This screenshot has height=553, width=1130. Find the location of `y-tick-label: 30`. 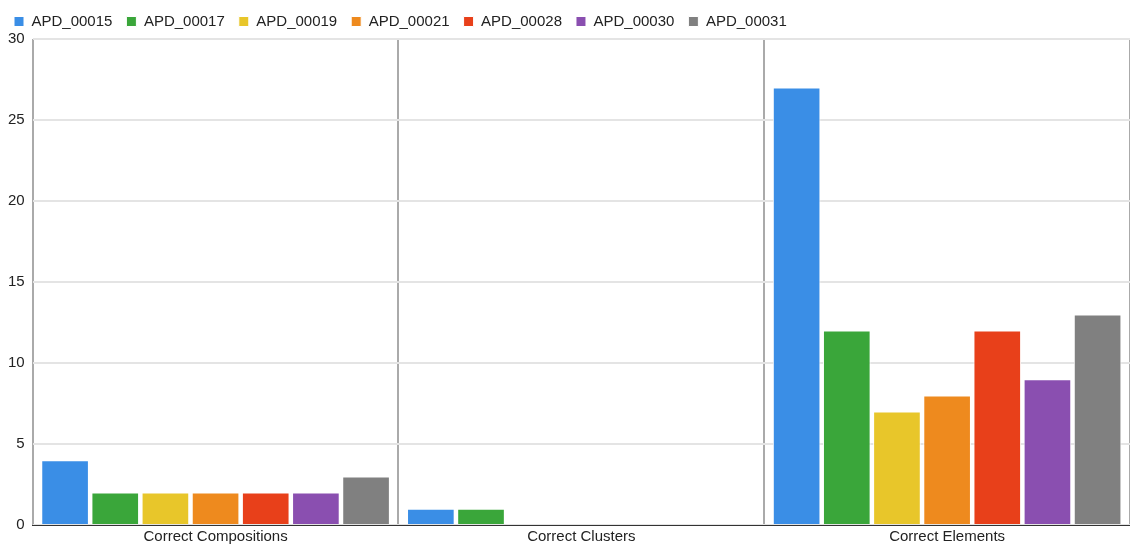

y-tick-label: 30 is located at coordinates (16, 38).